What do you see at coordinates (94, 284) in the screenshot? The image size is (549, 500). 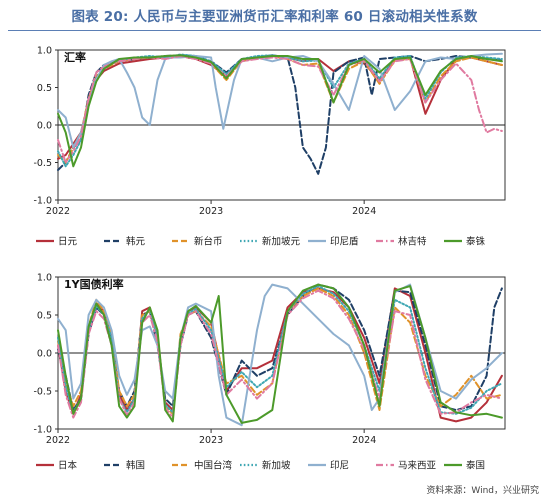 I see `panel-title: 1Y国债利率` at bounding box center [94, 284].